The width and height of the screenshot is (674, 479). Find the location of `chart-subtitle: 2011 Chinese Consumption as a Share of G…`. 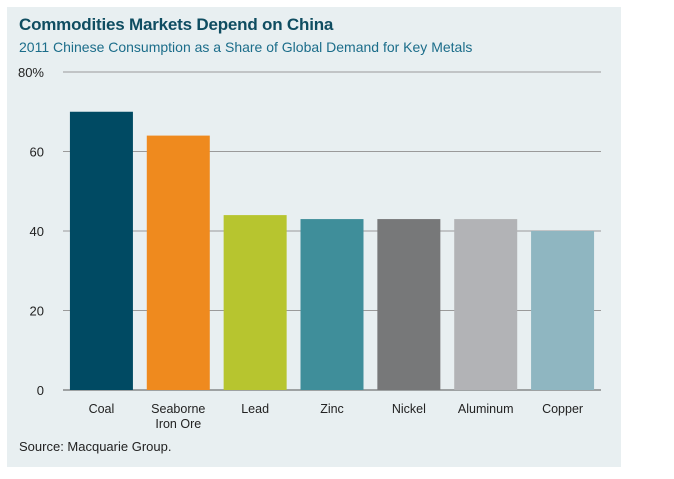

chart-subtitle: 2011 Chinese Consumption as a Share of G… is located at coordinates (246, 47).